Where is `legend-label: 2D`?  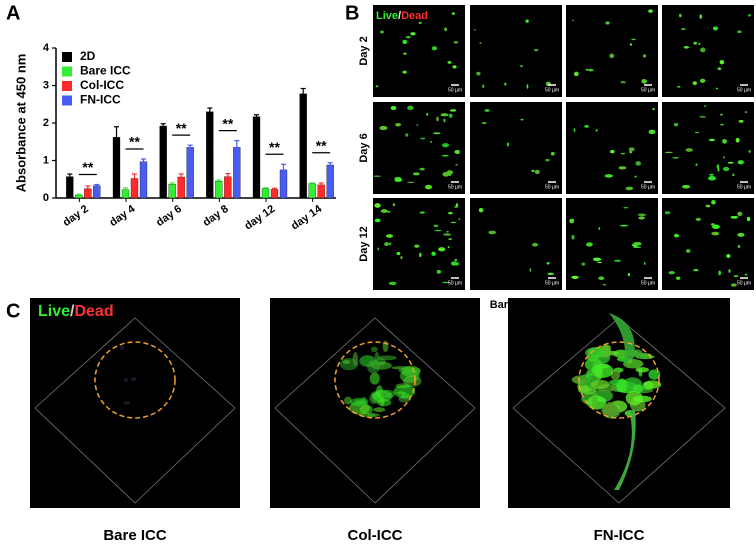
legend-label: 2D is located at coordinates (88, 56).